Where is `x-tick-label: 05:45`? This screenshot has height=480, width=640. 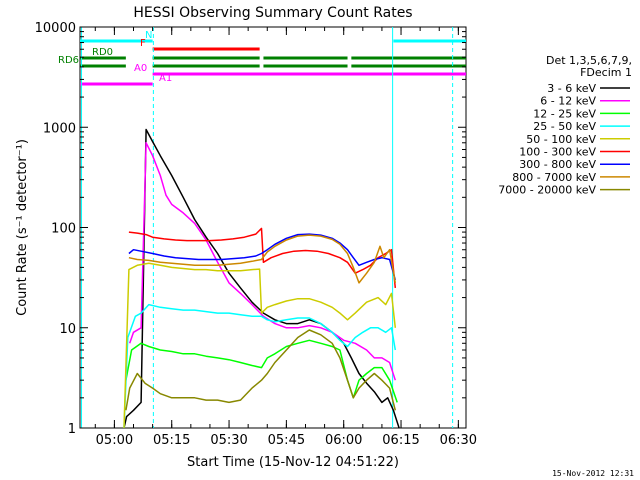 x-tick-label: 05:45 is located at coordinates (286, 440).